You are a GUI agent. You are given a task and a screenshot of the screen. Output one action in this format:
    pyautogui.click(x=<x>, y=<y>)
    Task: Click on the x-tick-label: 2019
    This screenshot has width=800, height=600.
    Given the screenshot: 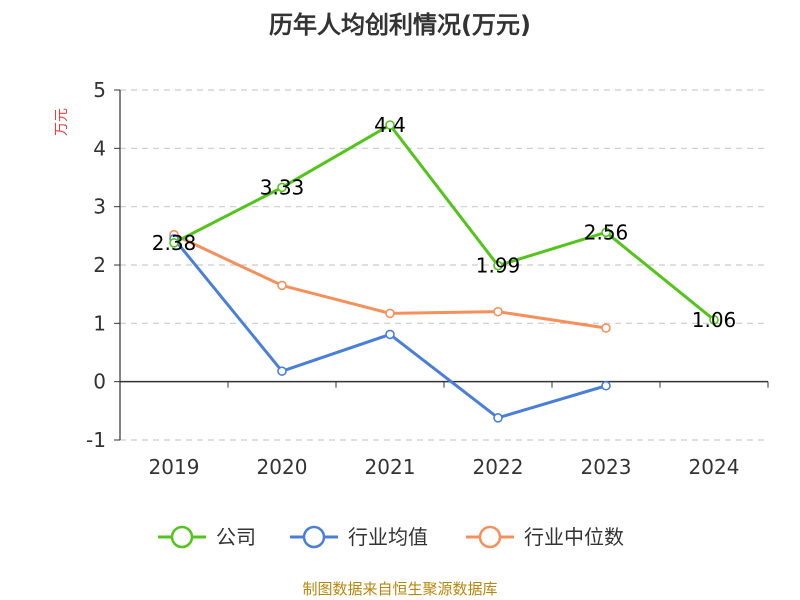 What is the action you would take?
    pyautogui.click(x=174, y=467)
    